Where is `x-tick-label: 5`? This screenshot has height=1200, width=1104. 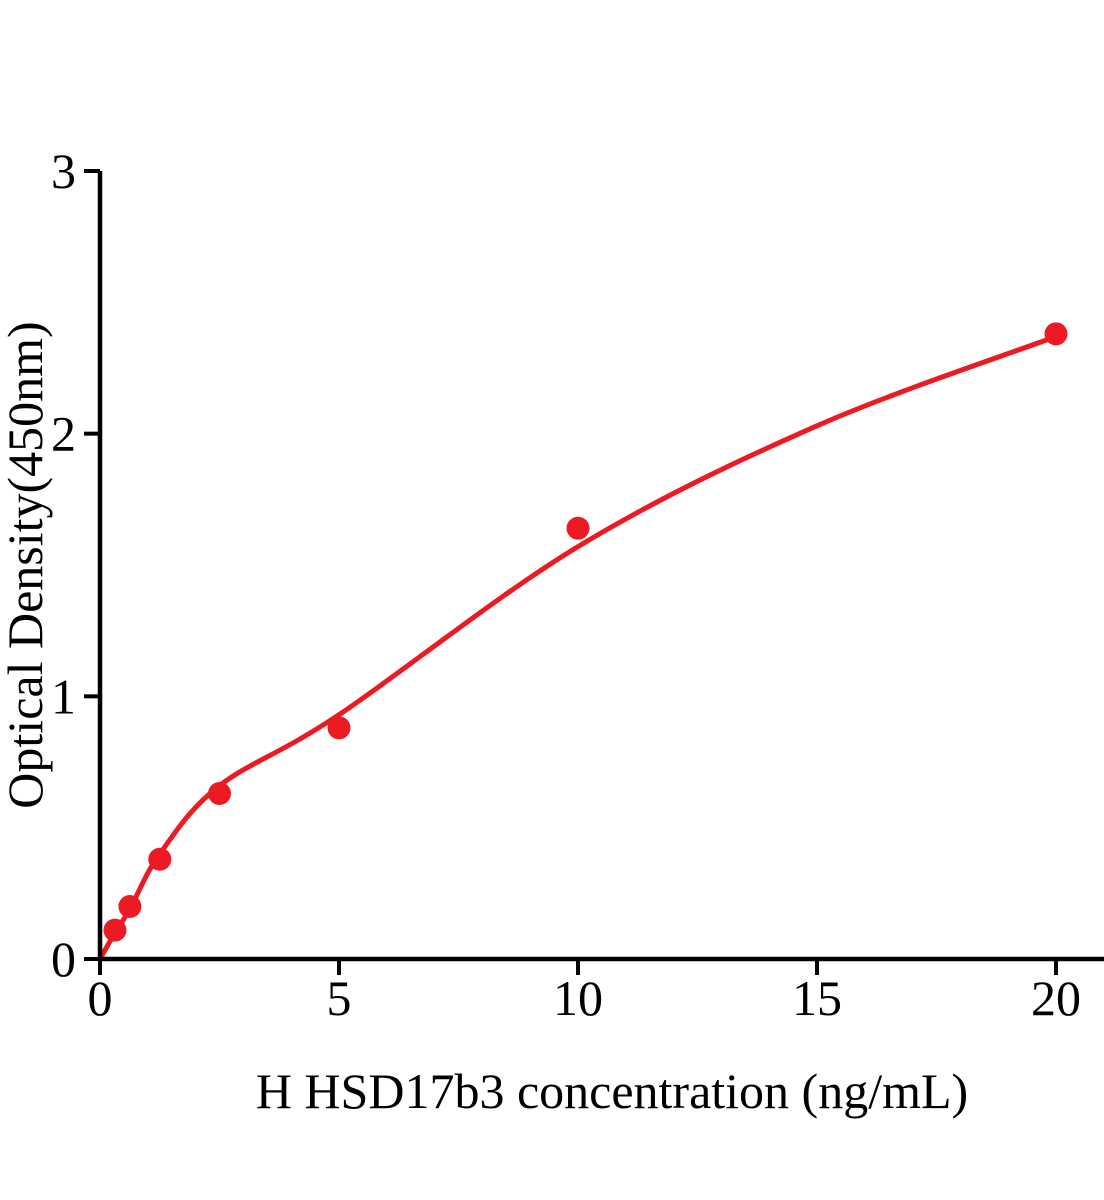
x-tick-label: 5 is located at coordinates (339, 998).